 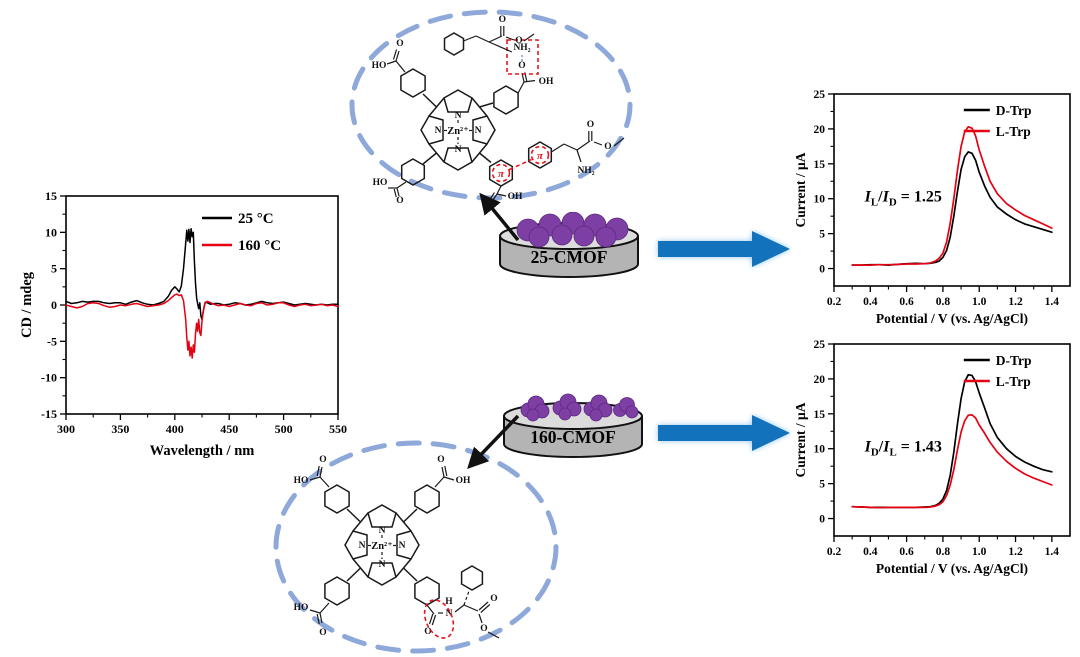 I want to click on arrow-blue-bottom, so click(x=724, y=433).